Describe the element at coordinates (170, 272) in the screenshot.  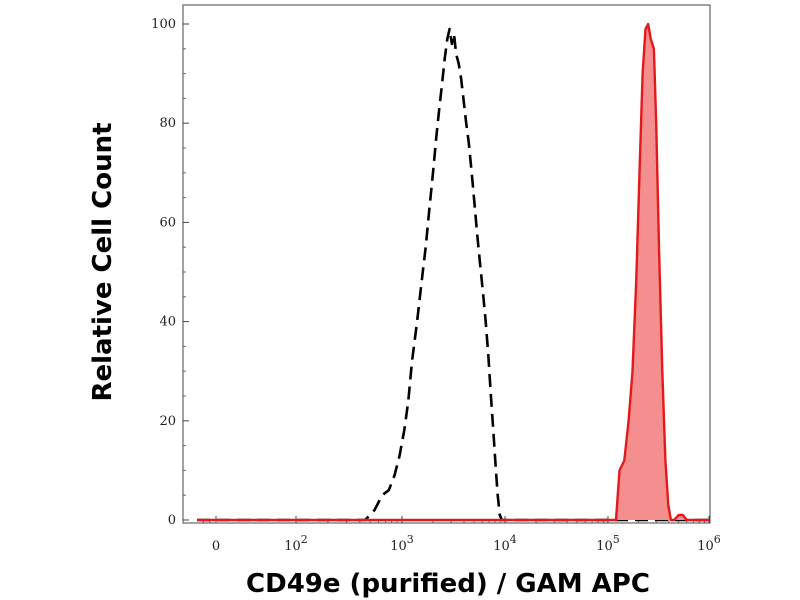
I see `y-axis-ticks: 0 20 40 60 80 100` at that location.